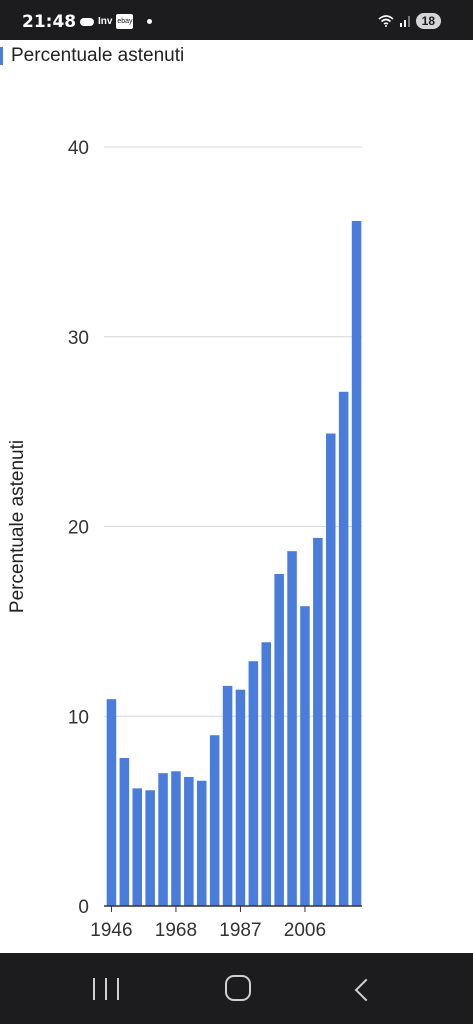 This screenshot has width=473, height=1024. I want to click on battery-indicator: 18, so click(428, 21).